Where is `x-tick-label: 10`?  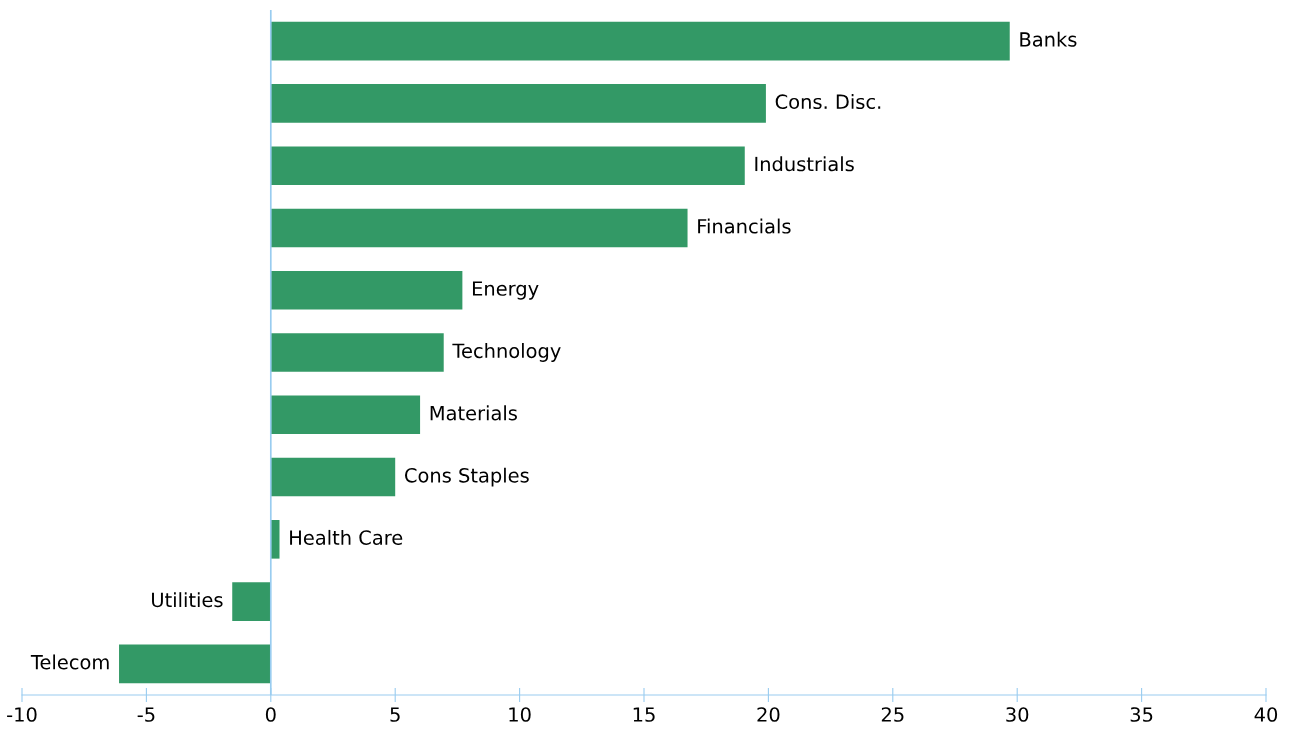
x-tick-label: 10 is located at coordinates (520, 714).